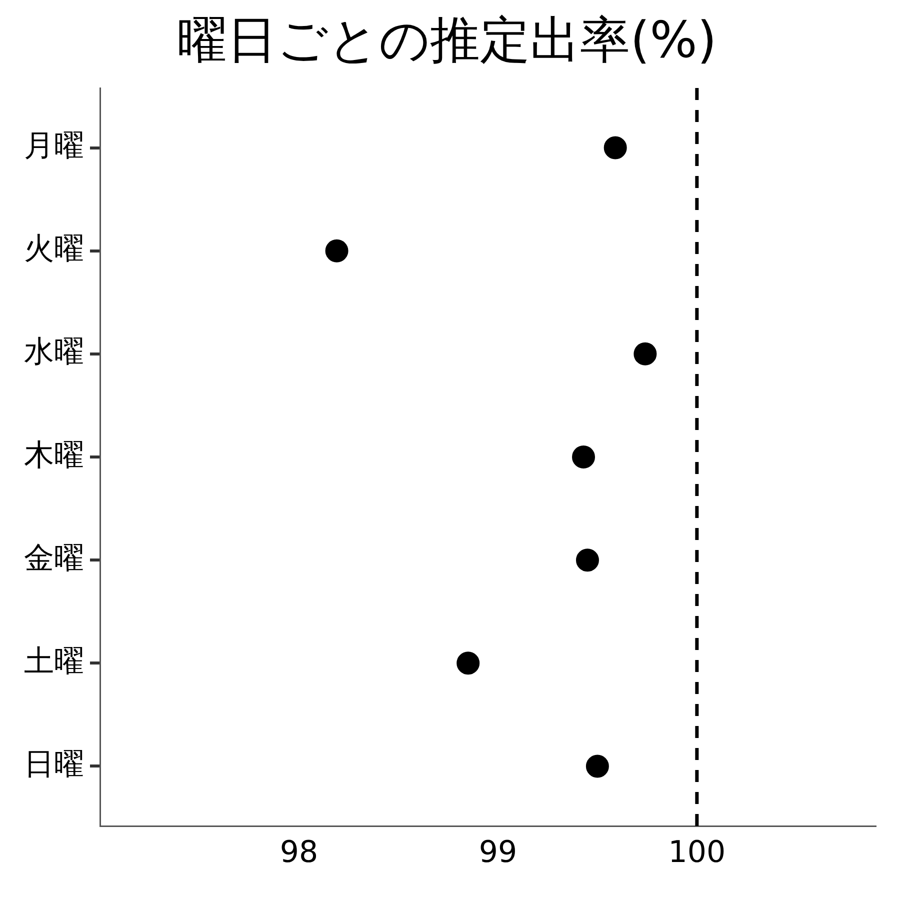 The height and width of the screenshot is (900, 900). What do you see at coordinates (54, 352) in the screenshot?
I see `y-tick-label: 水曜` at bounding box center [54, 352].